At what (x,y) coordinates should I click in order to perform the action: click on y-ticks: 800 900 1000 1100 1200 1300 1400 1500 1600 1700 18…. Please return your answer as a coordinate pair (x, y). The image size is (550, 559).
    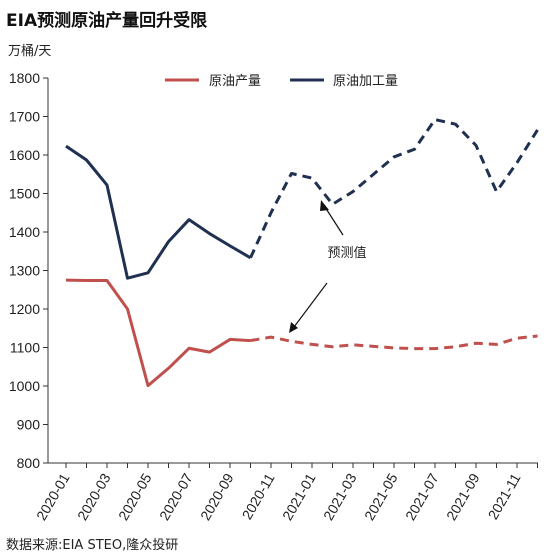
    Looking at the image, I should click on (28, 270).